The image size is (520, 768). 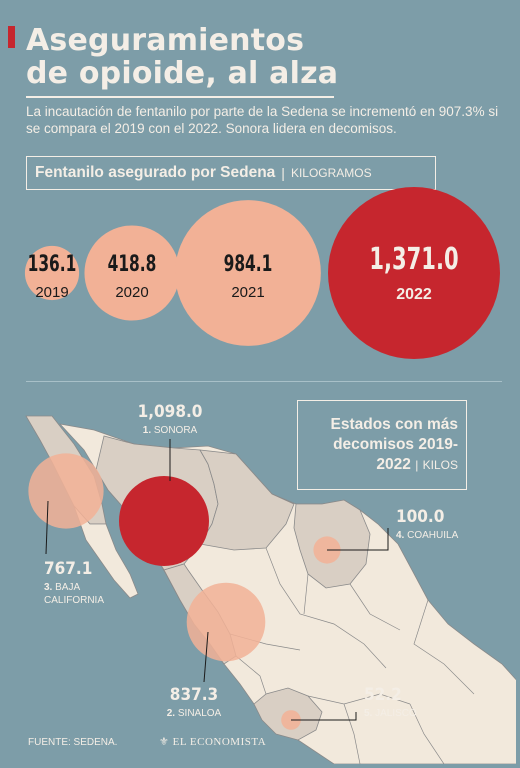 What do you see at coordinates (165, 40) in the screenshot?
I see `title-line-1: Aseguramientos` at bounding box center [165, 40].